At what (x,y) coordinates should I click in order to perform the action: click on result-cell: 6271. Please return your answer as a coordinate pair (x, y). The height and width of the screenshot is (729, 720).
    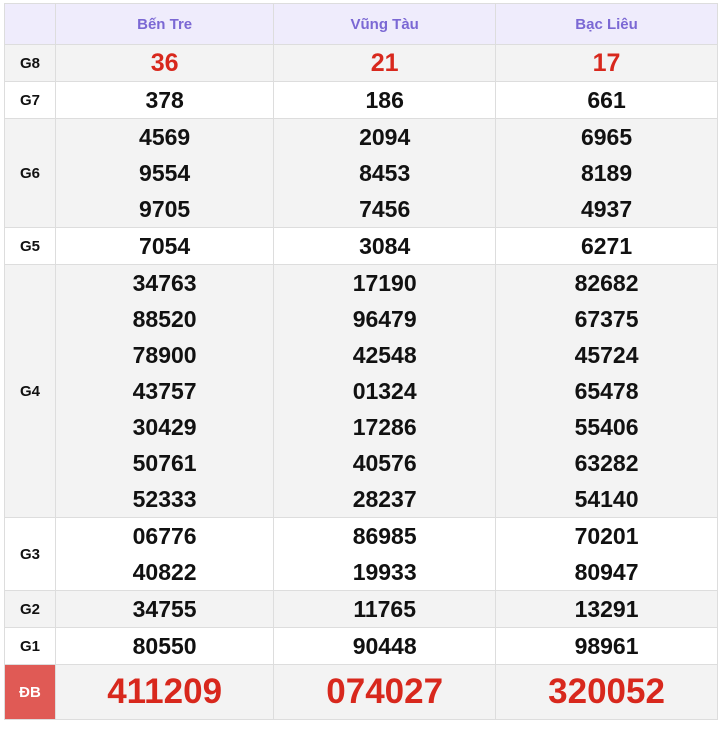
    Looking at the image, I should click on (606, 246).